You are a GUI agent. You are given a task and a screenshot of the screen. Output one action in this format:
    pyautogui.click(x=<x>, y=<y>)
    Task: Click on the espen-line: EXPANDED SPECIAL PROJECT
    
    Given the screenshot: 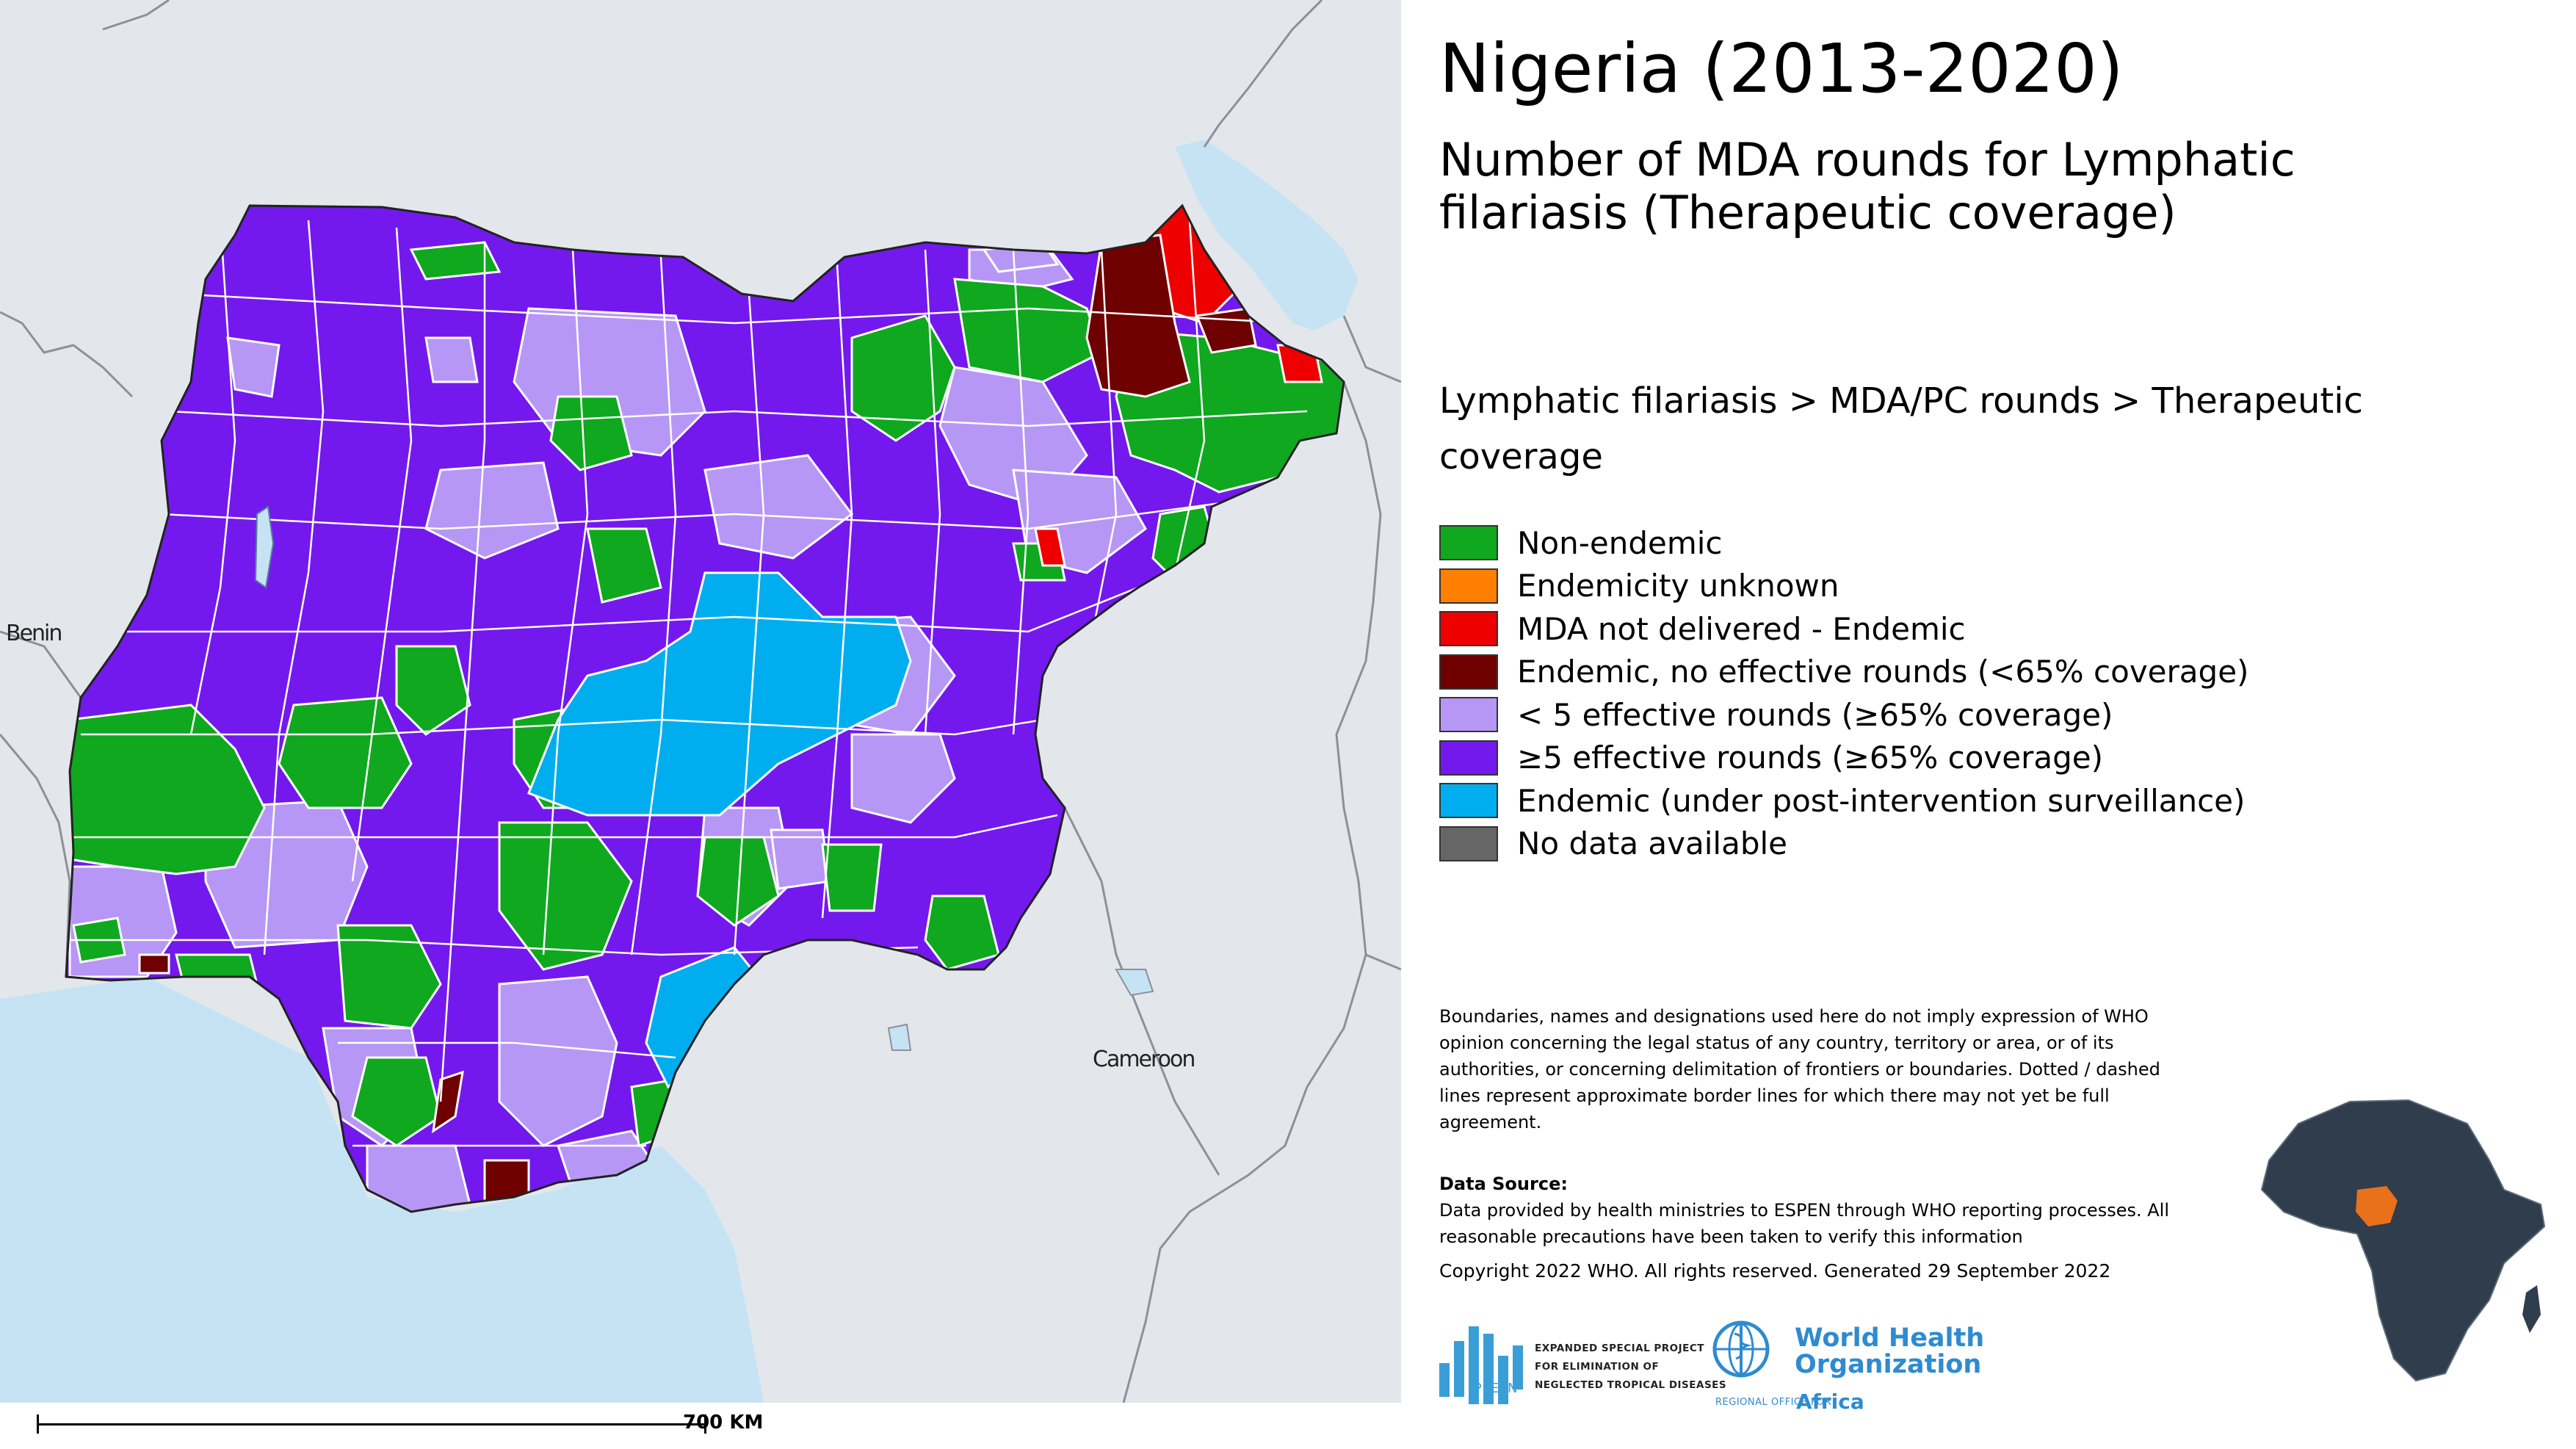 What is the action you would take?
    pyautogui.click(x=1620, y=1348)
    